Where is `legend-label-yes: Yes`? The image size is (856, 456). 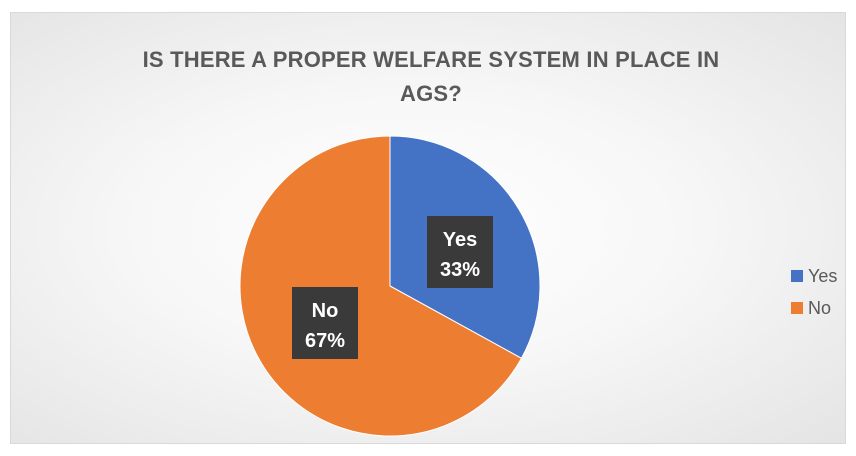
legend-label-yes: Yes is located at coordinates (823, 275).